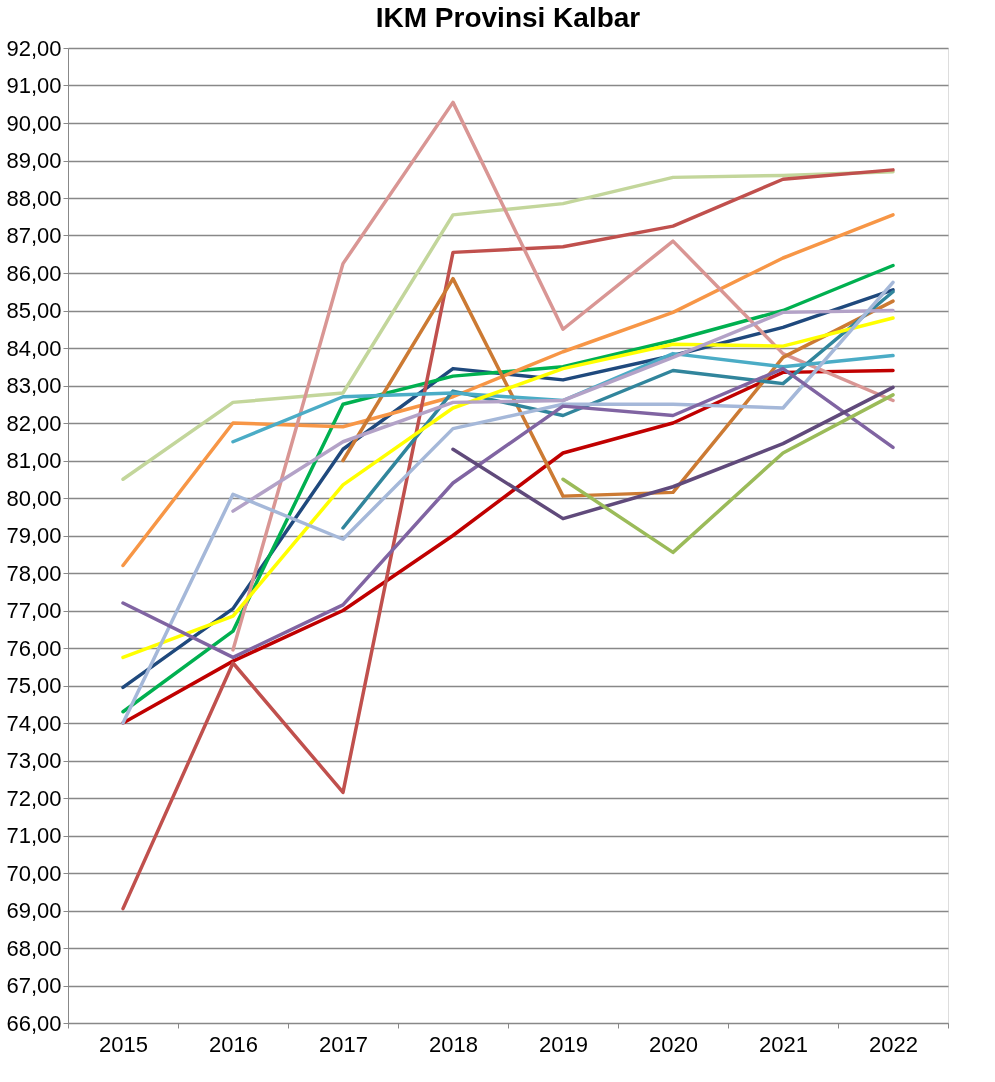 The width and height of the screenshot is (995, 1082). What do you see at coordinates (783, 1044) in the screenshot?
I see `x-tick-label: 2021` at bounding box center [783, 1044].